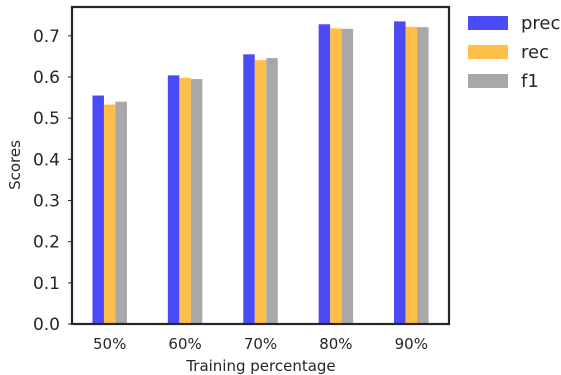 This screenshot has height=375, width=561. Describe the element at coordinates (411, 344) in the screenshot. I see `x-tick-label: 90%` at that location.